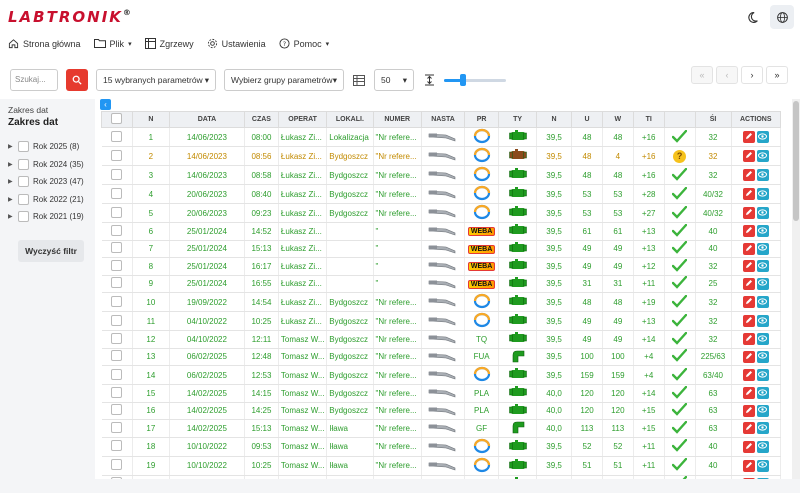  What do you see at coordinates (261, 119) in the screenshot?
I see `column-header: CZAS` at bounding box center [261, 119].